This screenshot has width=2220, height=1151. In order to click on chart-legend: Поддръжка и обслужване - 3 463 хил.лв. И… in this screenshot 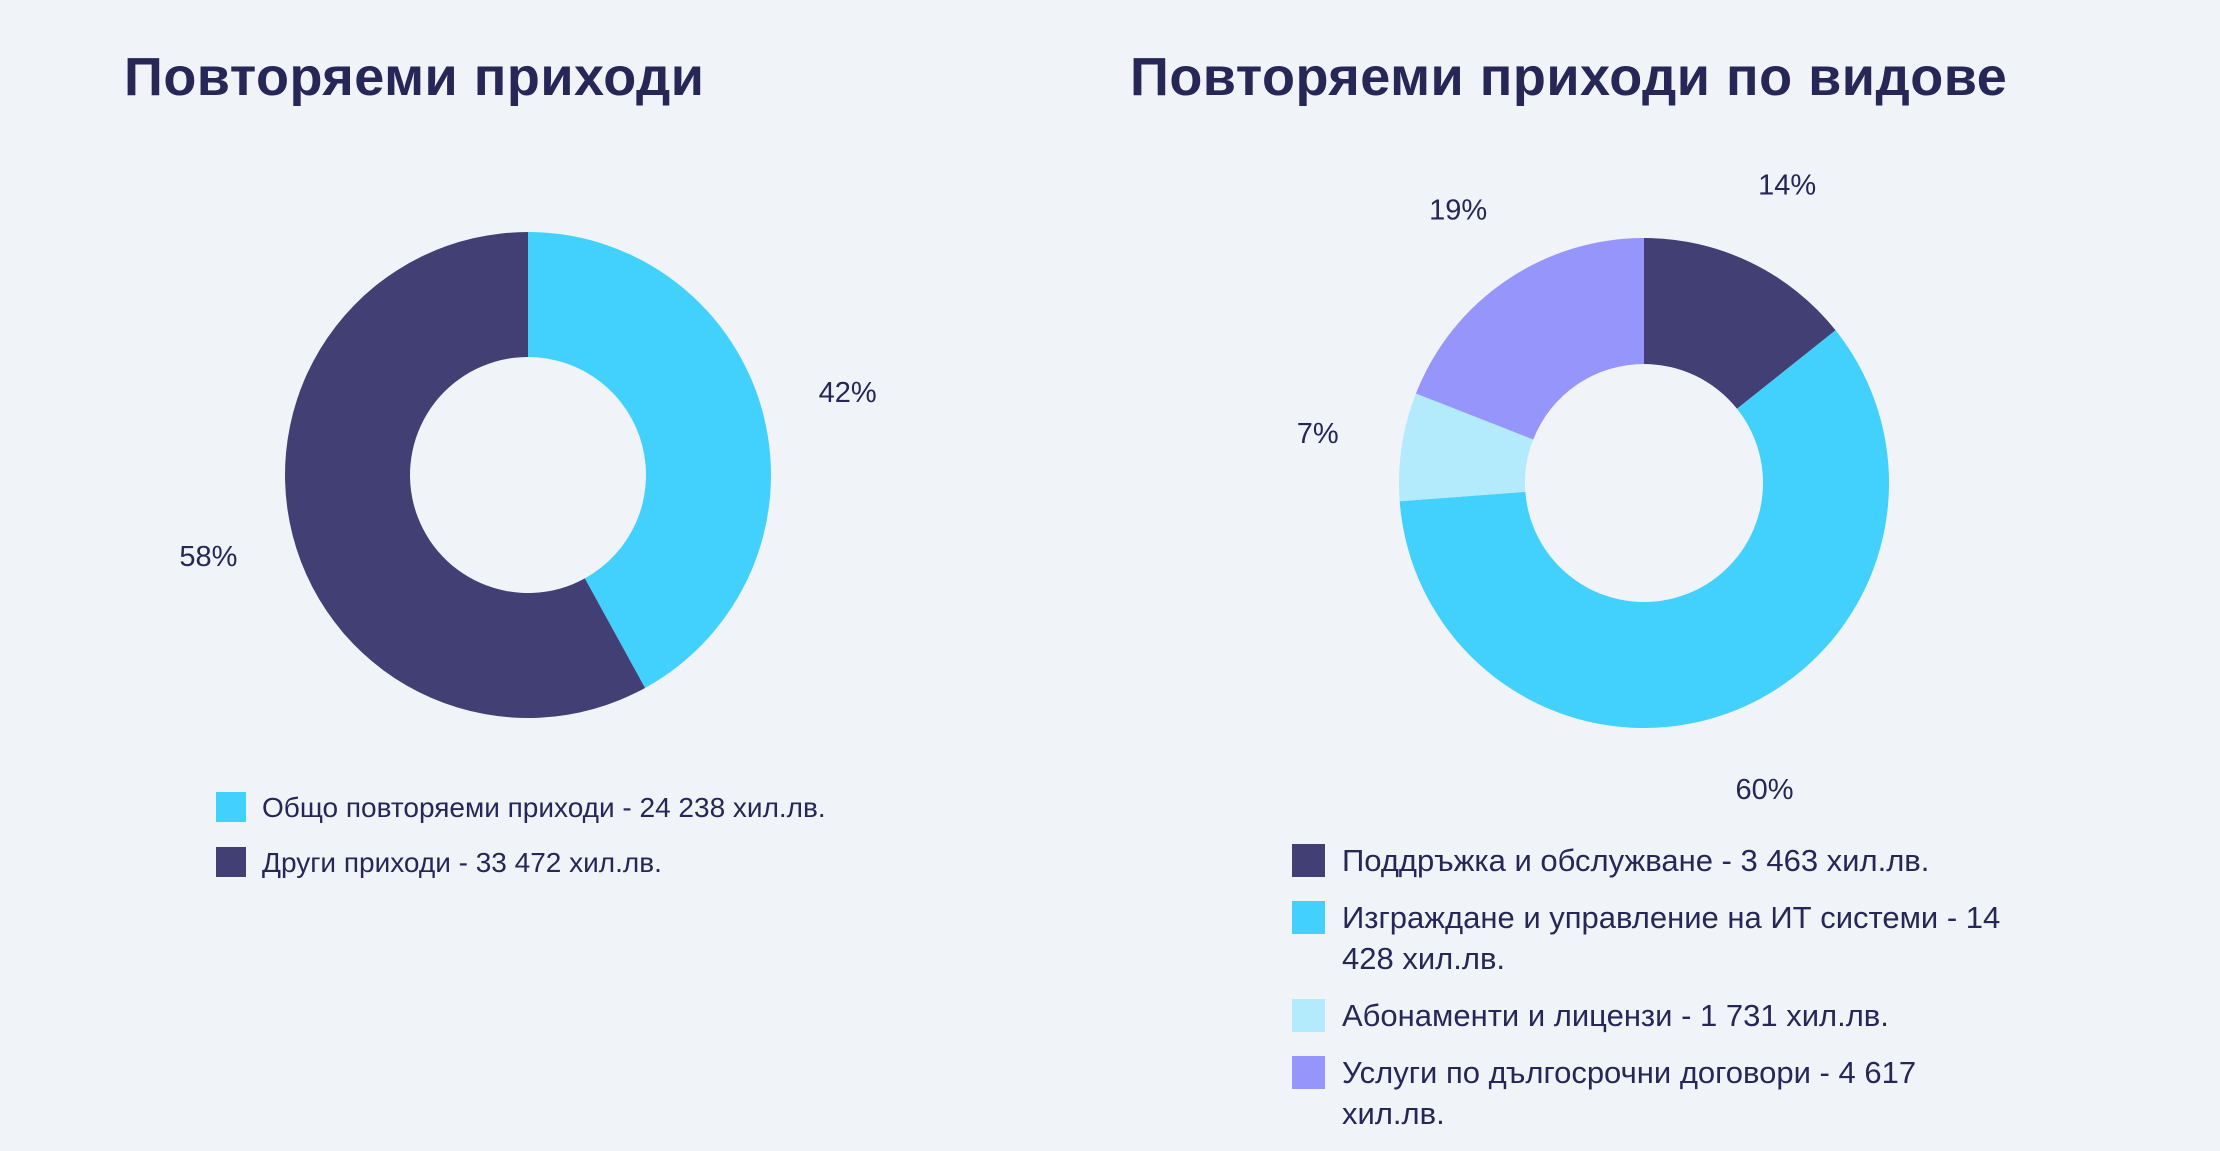, I will do `click(1652, 995)`.